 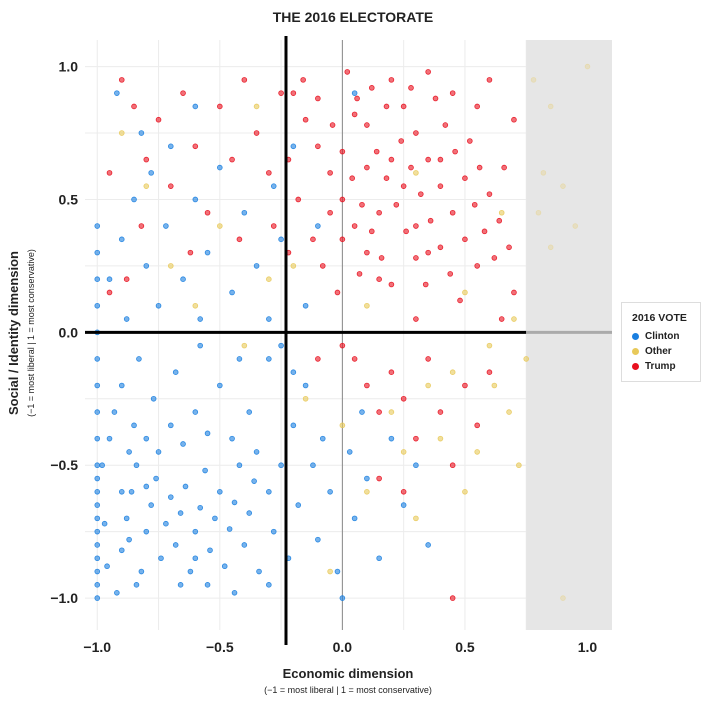 What do you see at coordinates (13, 333) in the screenshot?
I see `y-axis-title: Social / Identity dimension` at bounding box center [13, 333].